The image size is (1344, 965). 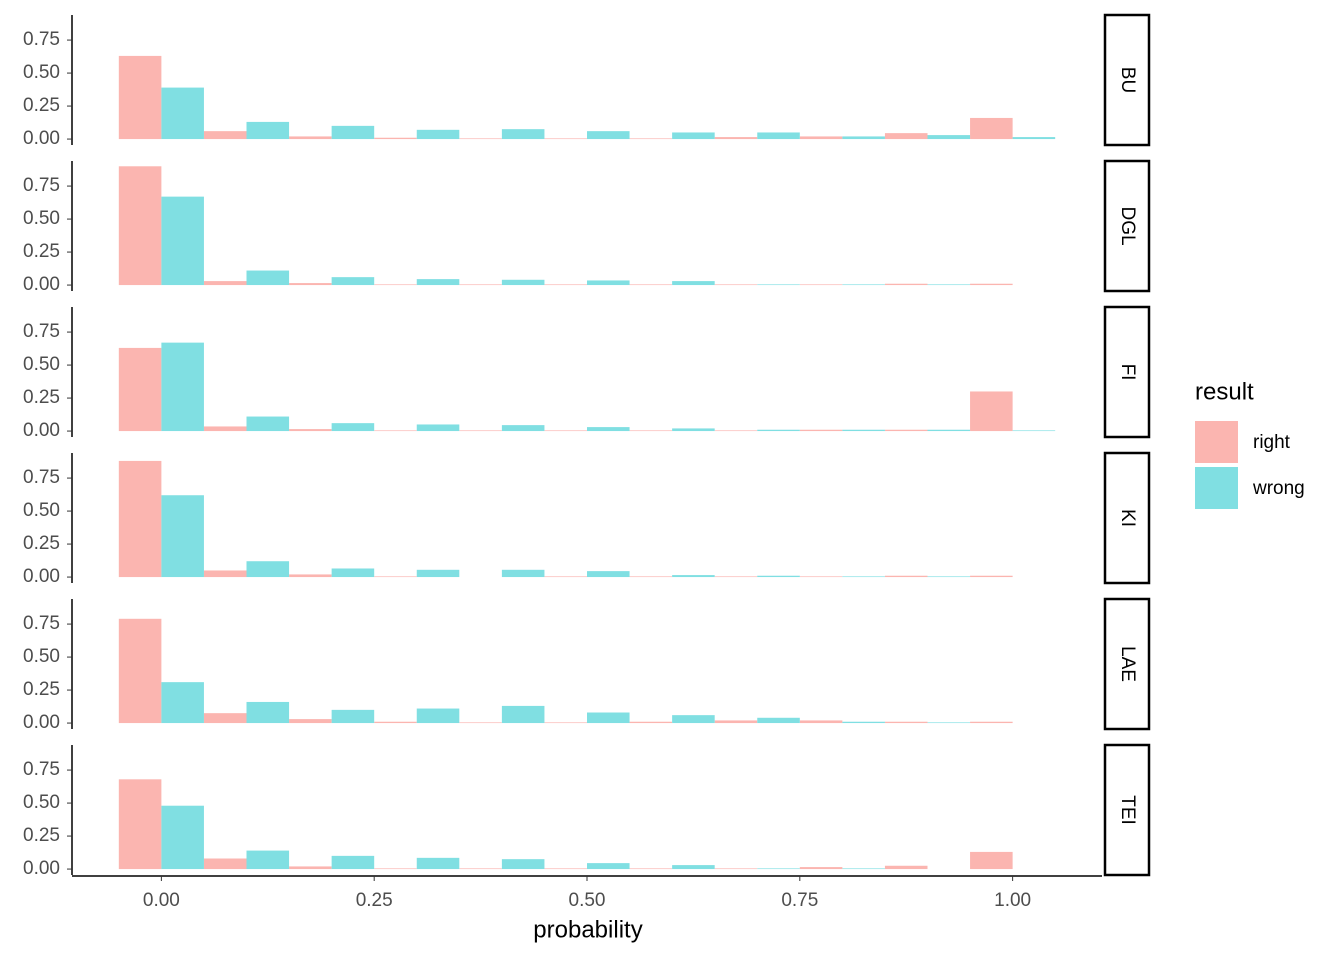 I want to click on facet-label: FI, so click(x=1127, y=372).